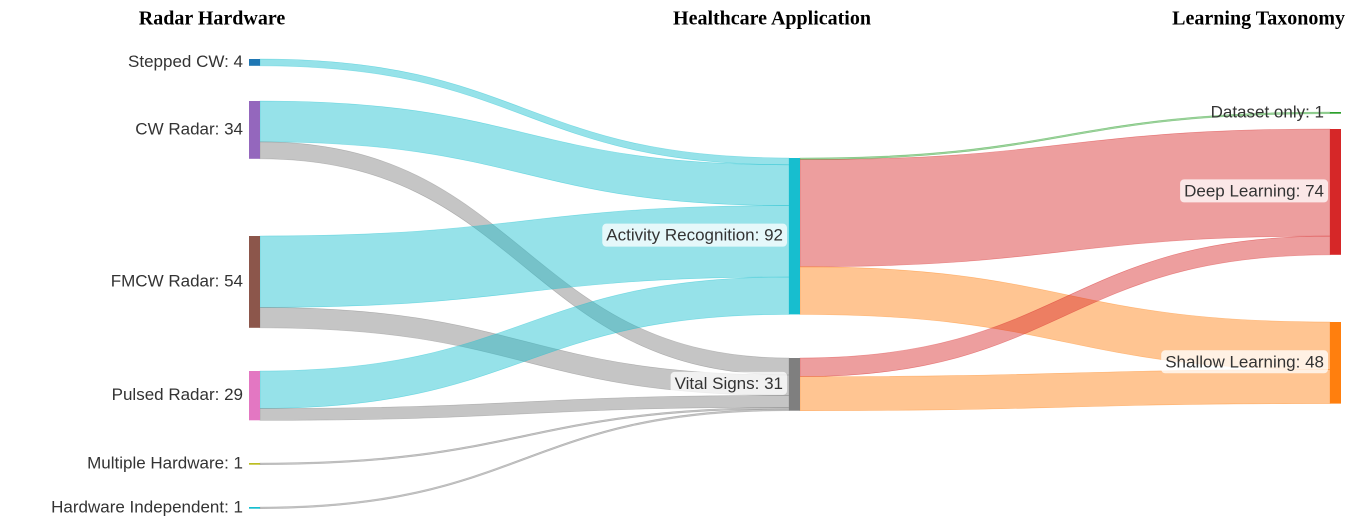 This screenshot has width=1357, height=520. I want to click on node-label-text: Stepped CW: 4, so click(185, 61).